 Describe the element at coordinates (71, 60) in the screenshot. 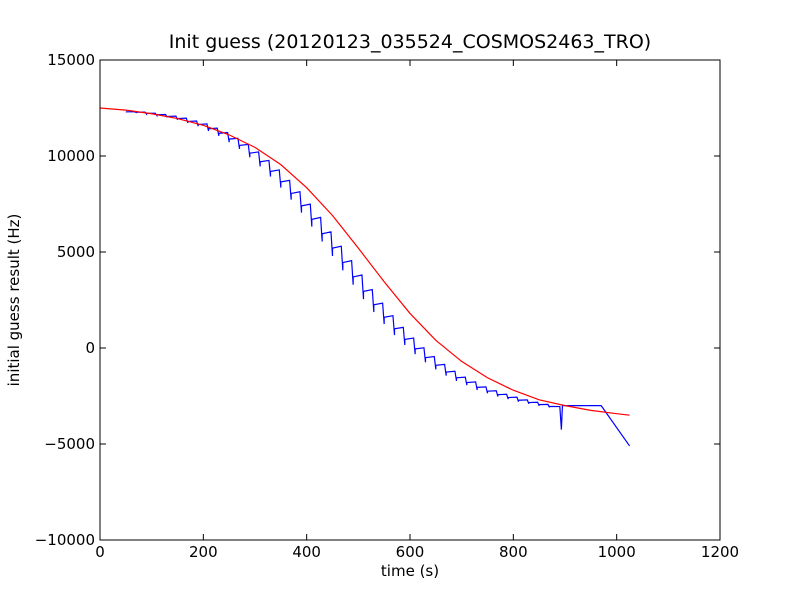

I see `y-tick-label-5: 15000` at that location.